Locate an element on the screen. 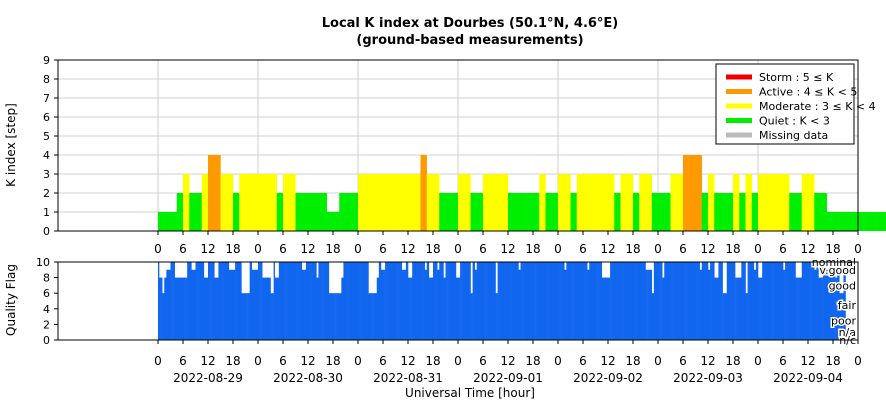 Image resolution: width=886 pixels, height=400 pixels. k-panel-ylabel: K index [step] is located at coordinates (11, 145).